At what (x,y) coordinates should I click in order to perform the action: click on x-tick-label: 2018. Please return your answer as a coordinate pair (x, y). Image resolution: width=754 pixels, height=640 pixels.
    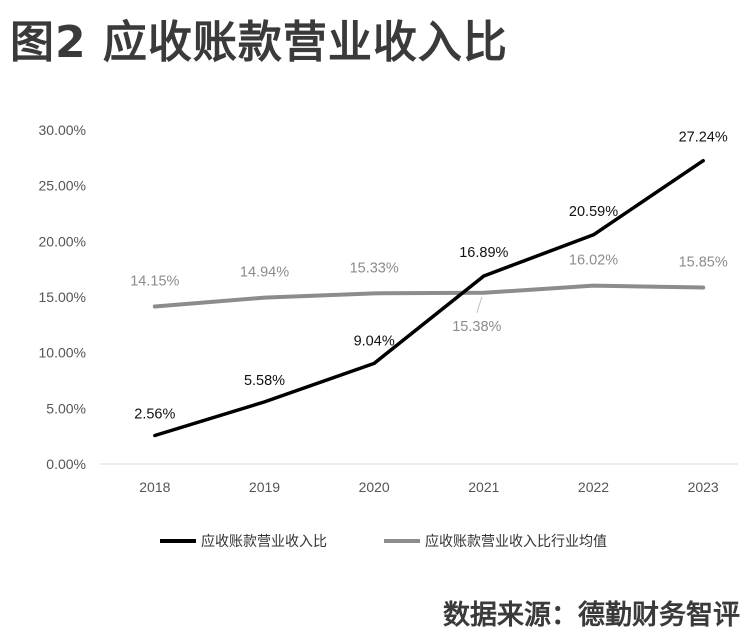
    Looking at the image, I should click on (154, 487).